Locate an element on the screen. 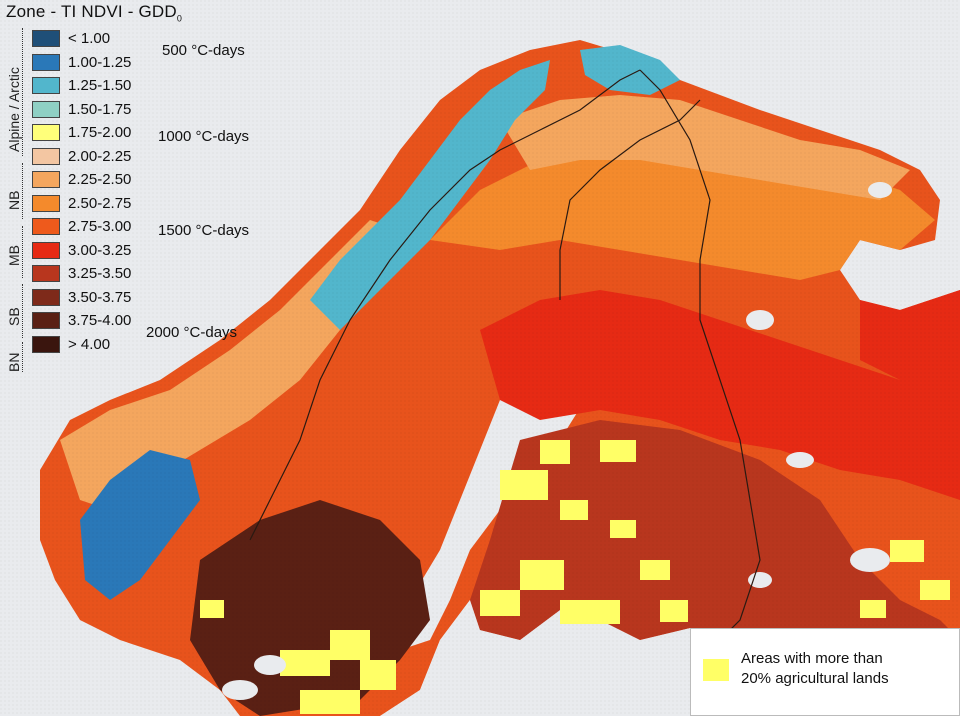 The width and height of the screenshot is (960, 716). agriculture-text-line1: Areas with more than is located at coordinates (812, 658).